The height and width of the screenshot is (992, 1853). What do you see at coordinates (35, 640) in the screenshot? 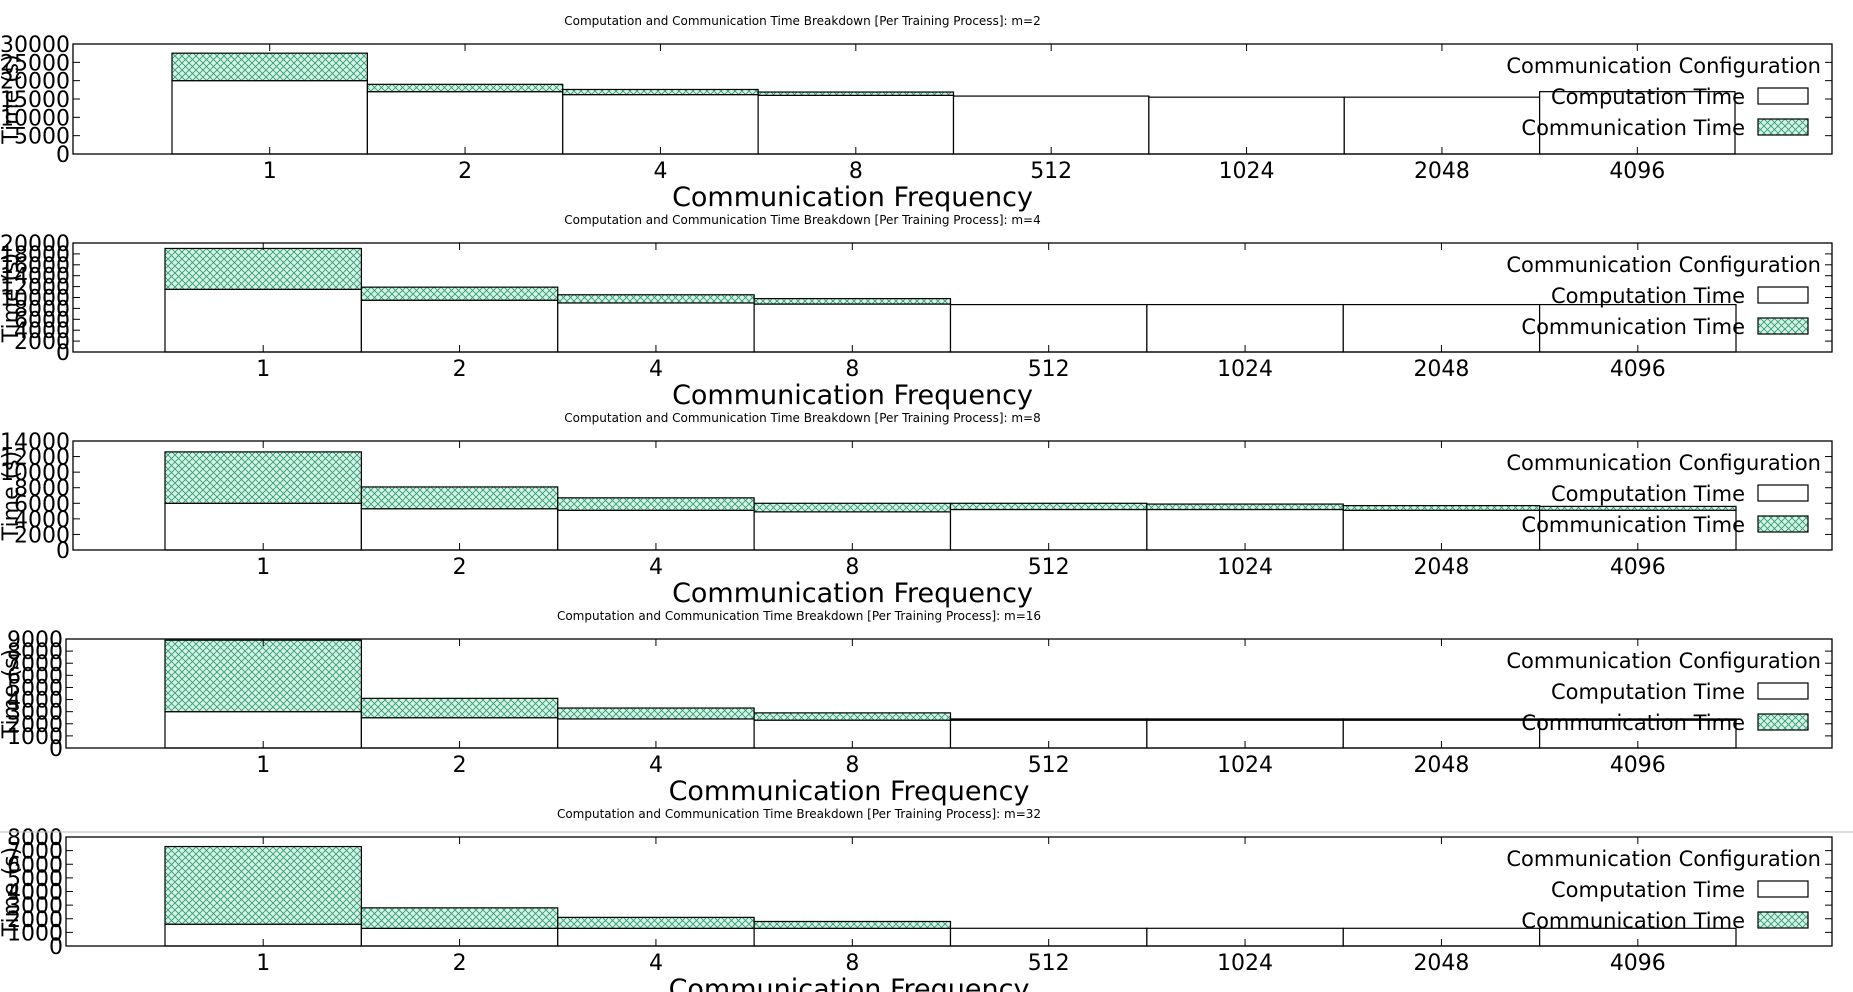
I see `y-tick-label: 9000` at bounding box center [35, 640].